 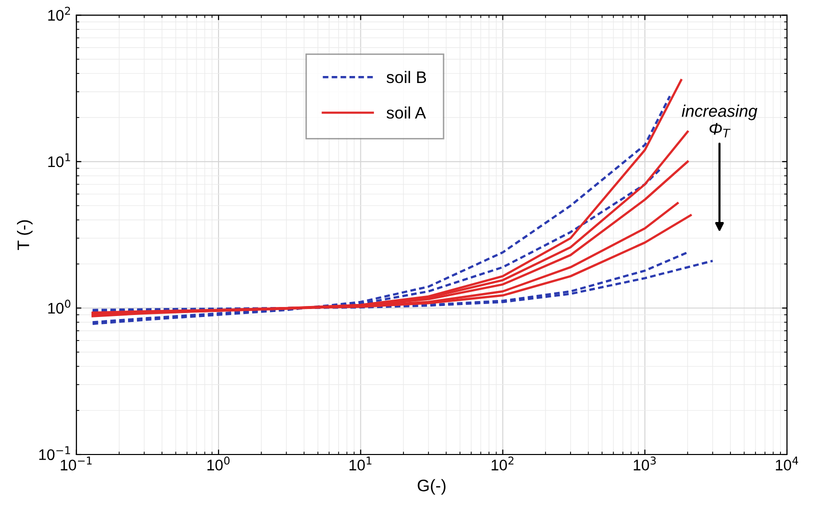 I want to click on x-tick-label: 10$^{1}$, so click(x=361, y=463).